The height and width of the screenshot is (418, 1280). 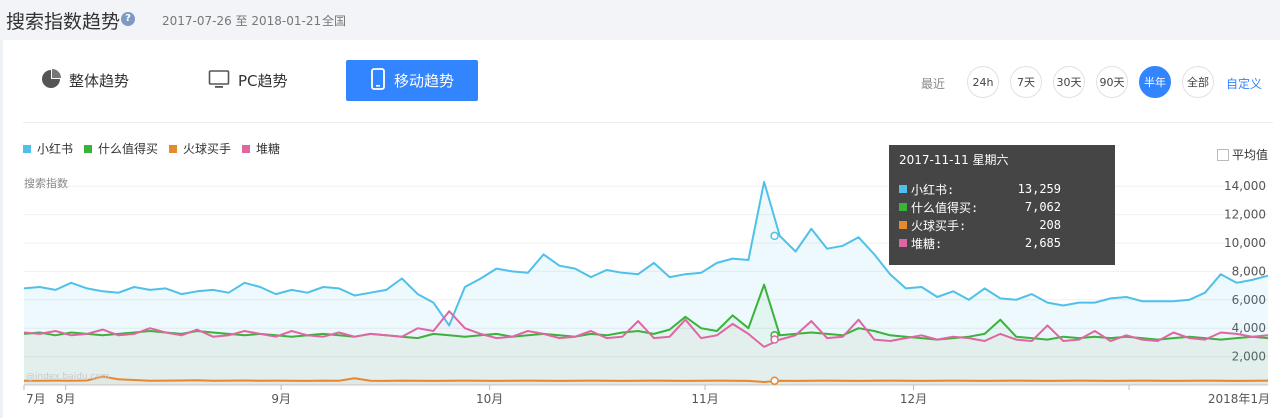 What do you see at coordinates (1050, 225) in the screenshot?
I see `tooltip-series-value: 208` at bounding box center [1050, 225].